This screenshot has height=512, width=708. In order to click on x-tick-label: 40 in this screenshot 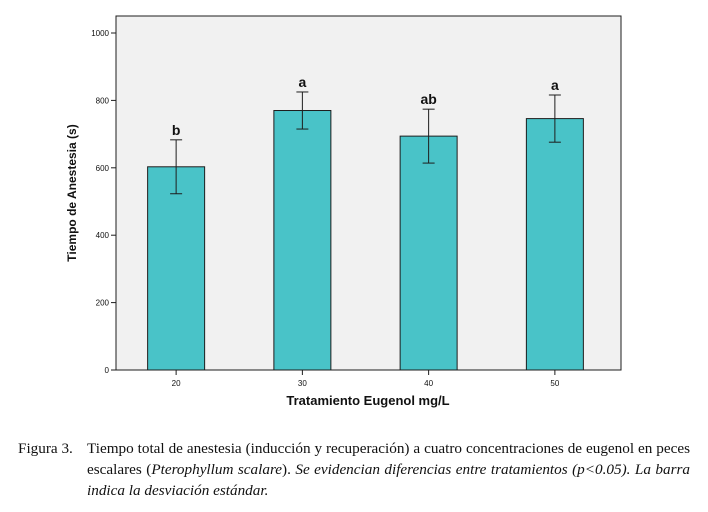, I will do `click(428, 383)`.